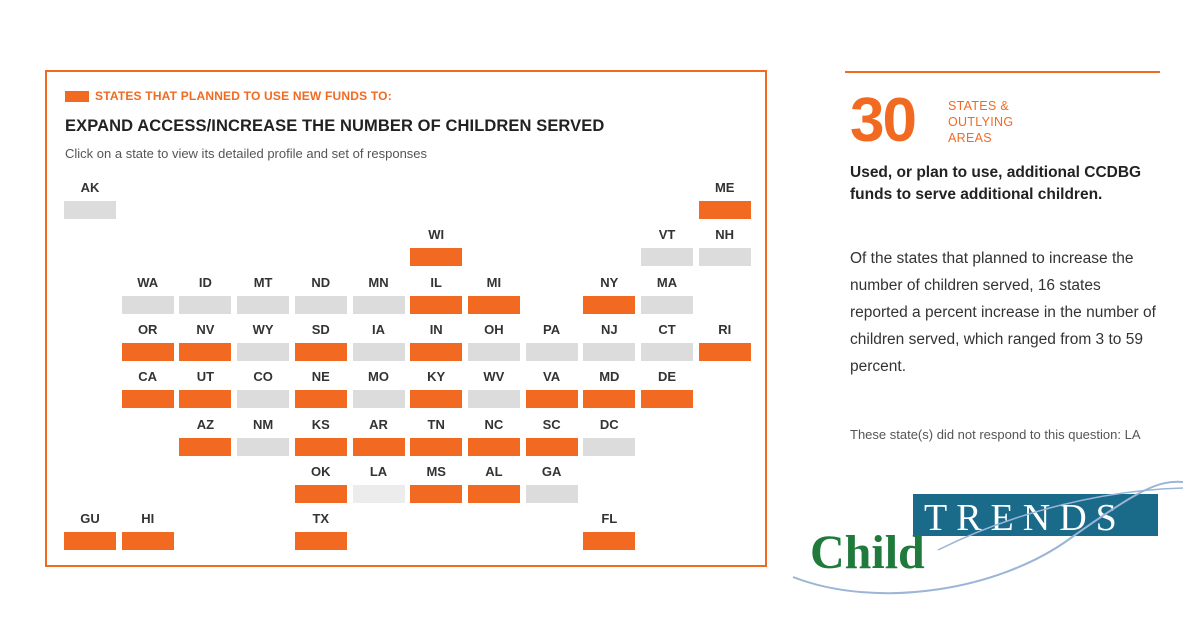 The height and width of the screenshot is (630, 1200). I want to click on state-tile-nj: NJ, so click(609, 341).